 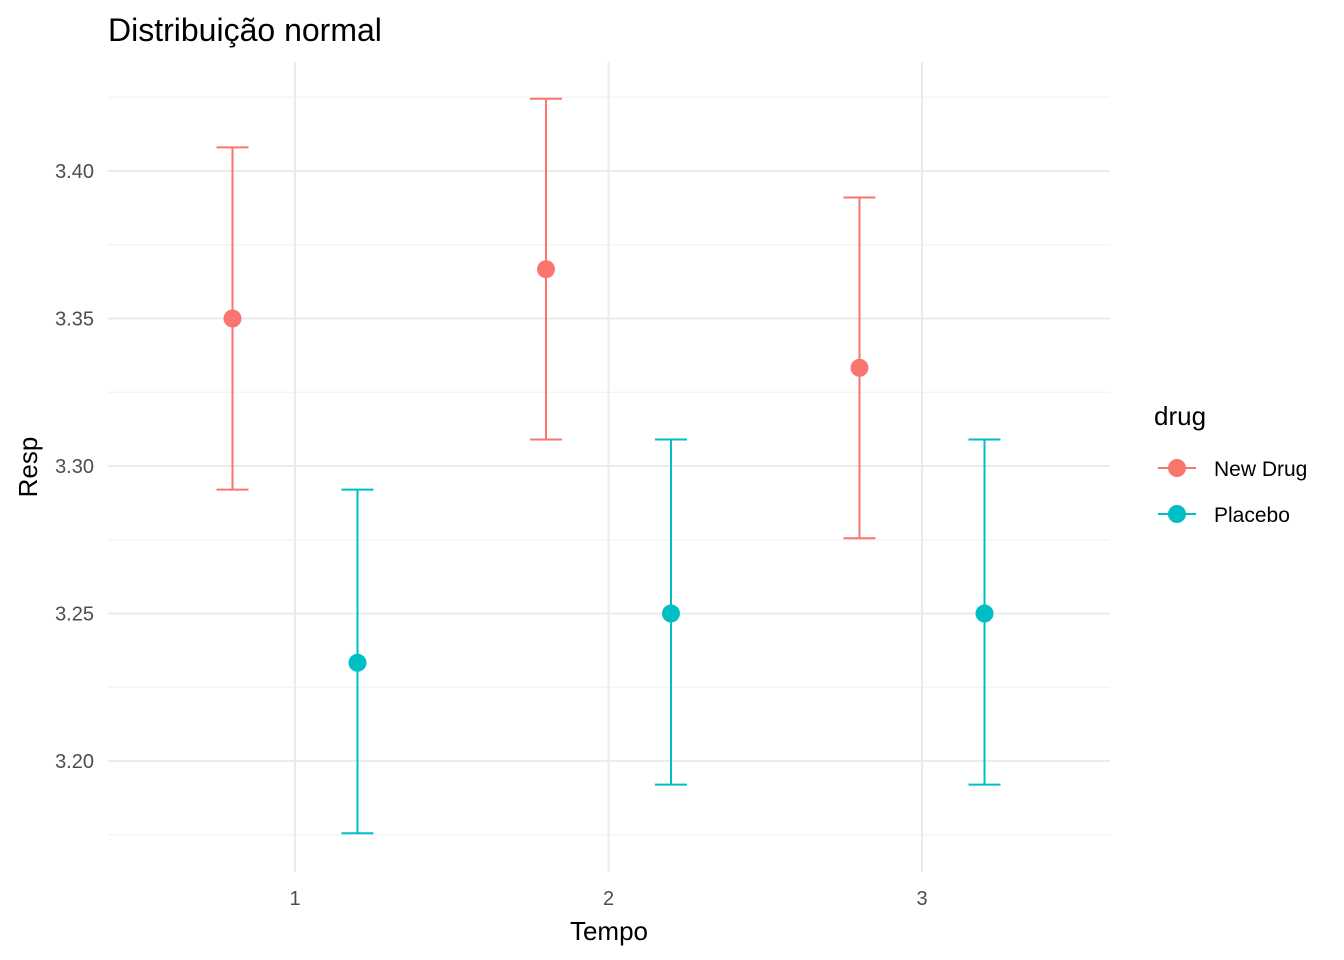 I want to click on legend: drug New Drug Placebo, so click(x=1230, y=464).